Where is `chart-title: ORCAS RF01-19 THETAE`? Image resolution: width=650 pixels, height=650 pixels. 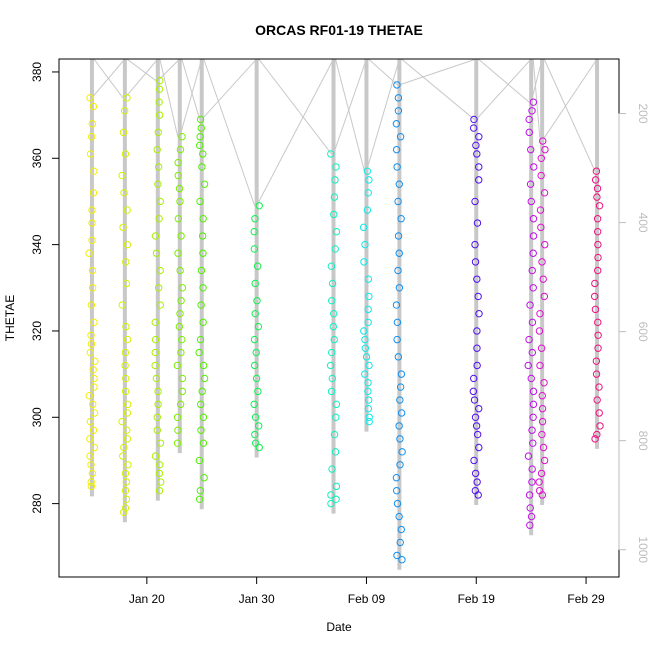 chart-title: ORCAS RF01-19 THETAE is located at coordinates (339, 30).